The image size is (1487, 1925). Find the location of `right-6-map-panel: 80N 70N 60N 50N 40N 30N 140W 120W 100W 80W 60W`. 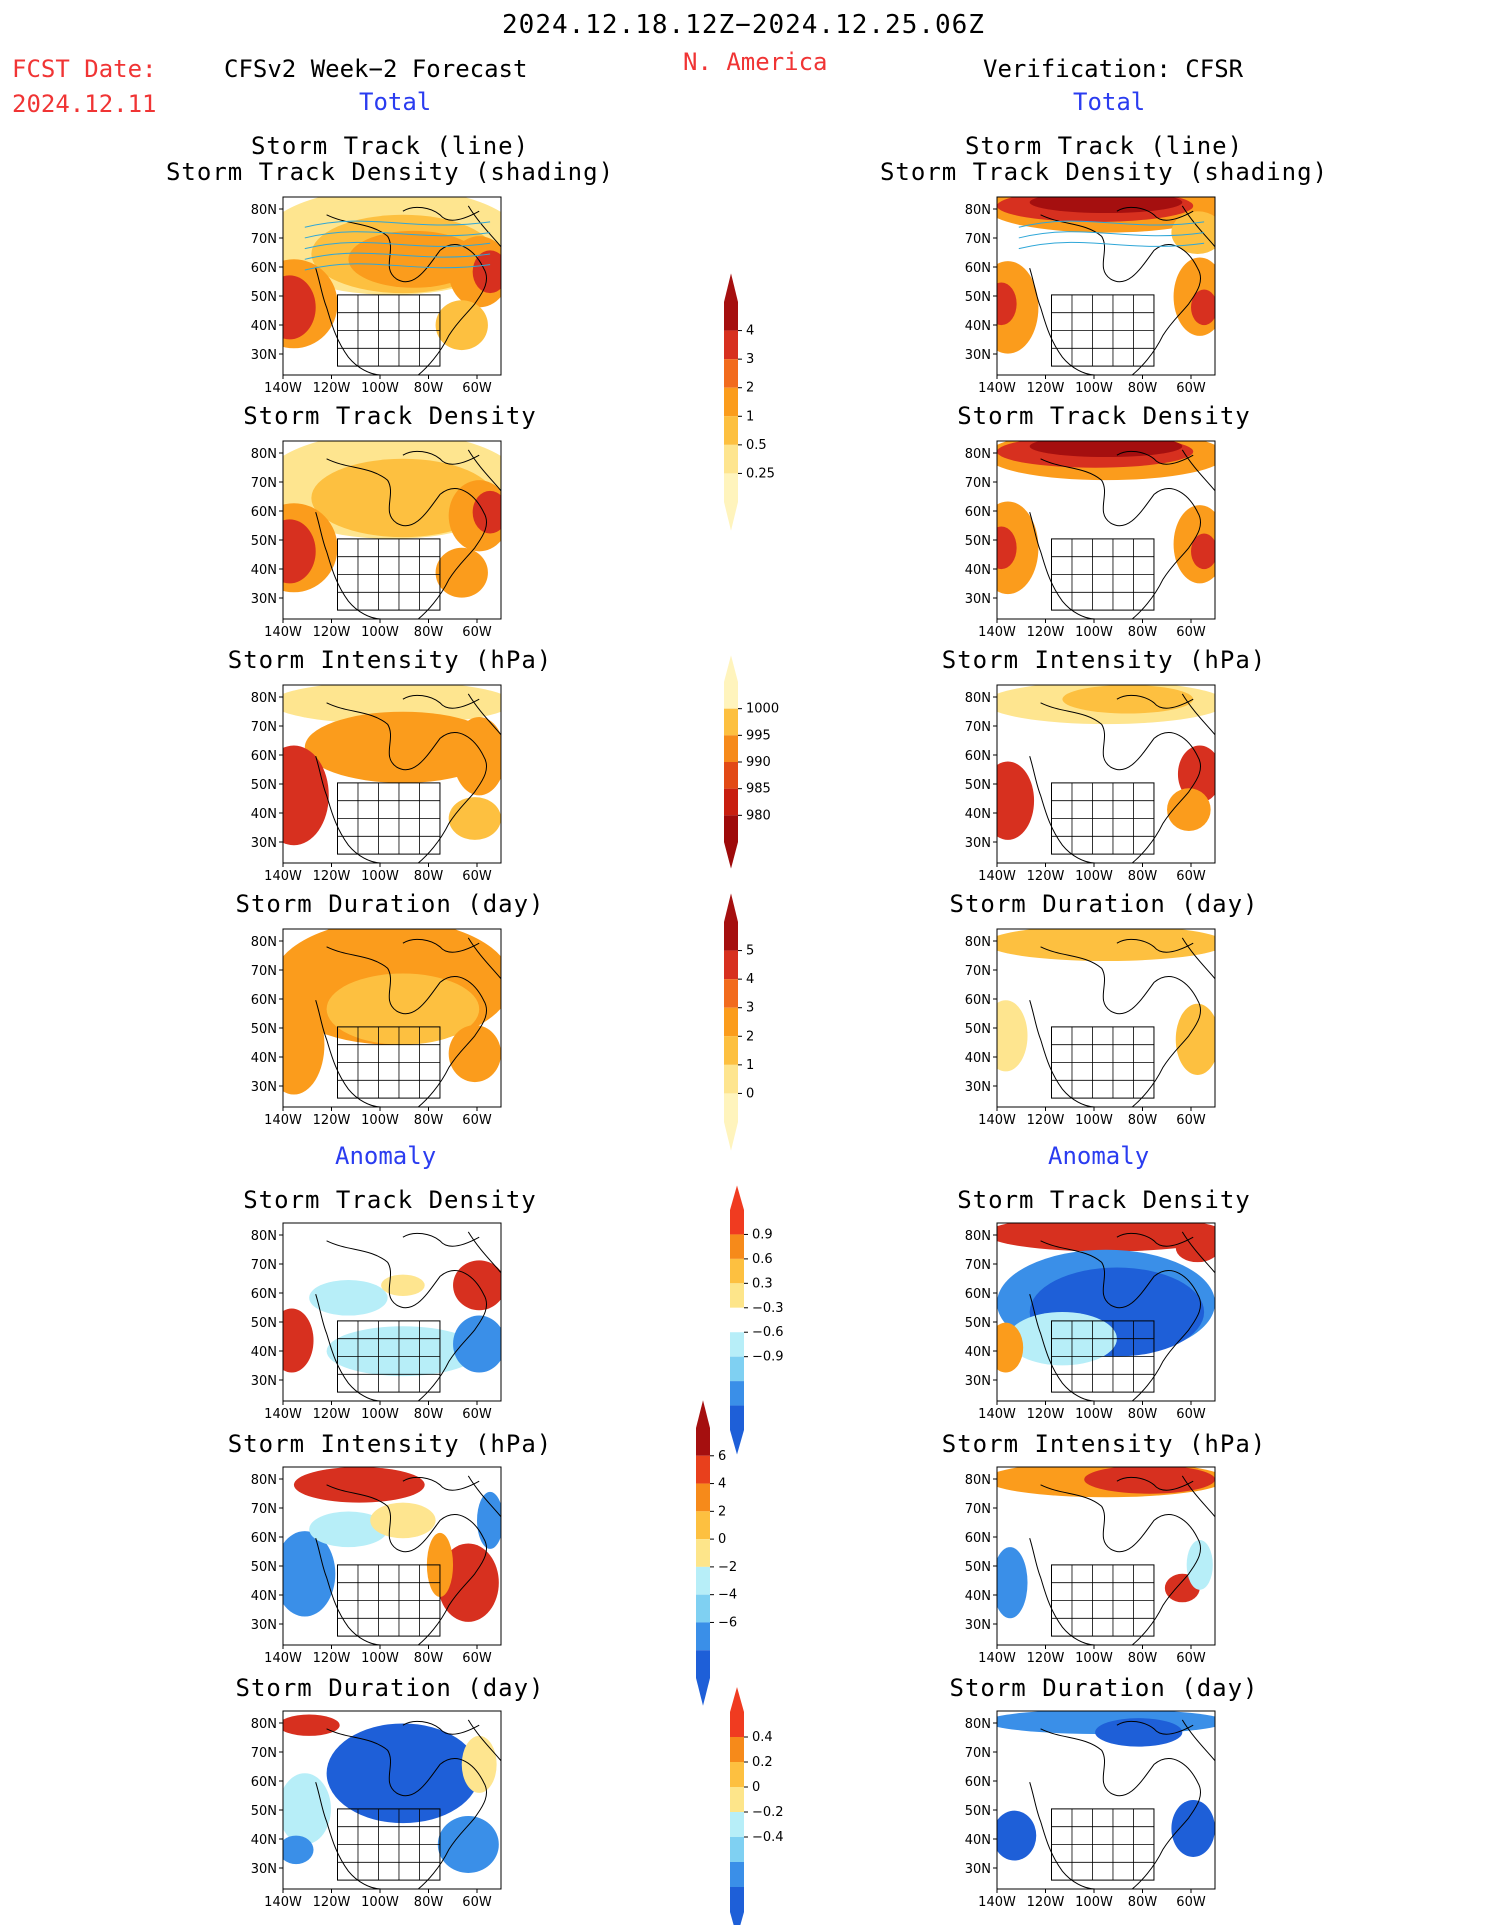

right-6-map-panel: 80N 70N 60N 50N 40N 30N 140W 120W 100W 80W 60W is located at coordinates (1090, 1566).